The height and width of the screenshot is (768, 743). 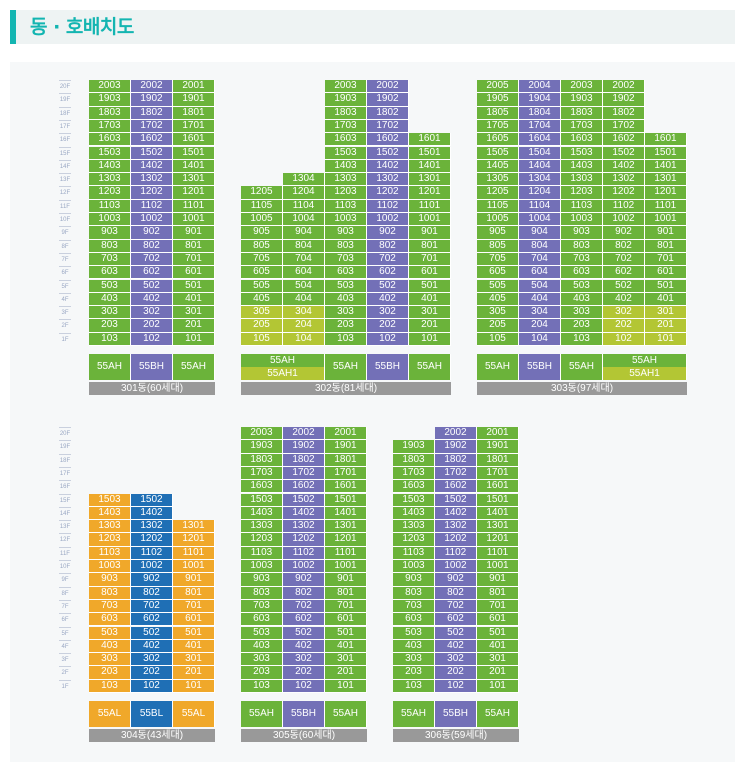 What do you see at coordinates (540, 313) in the screenshot?
I see `unit-cell: 304` at bounding box center [540, 313].